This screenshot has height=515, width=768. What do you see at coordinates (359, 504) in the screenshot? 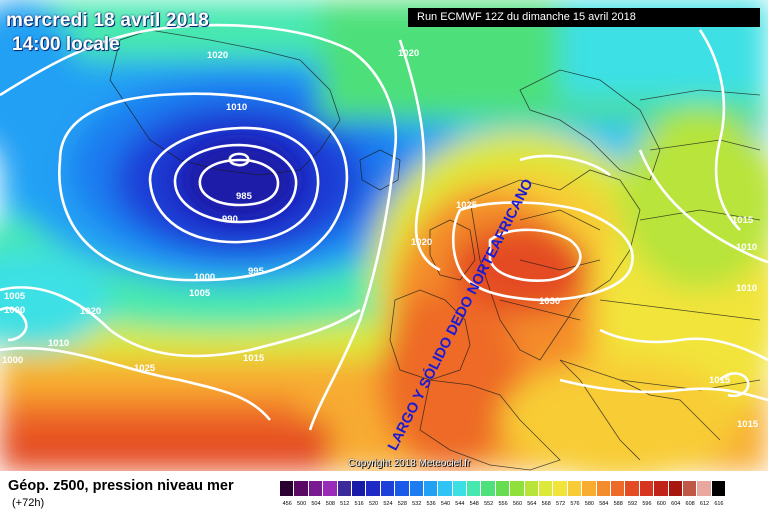
I see `legend-tick-label: 516` at bounding box center [359, 504].